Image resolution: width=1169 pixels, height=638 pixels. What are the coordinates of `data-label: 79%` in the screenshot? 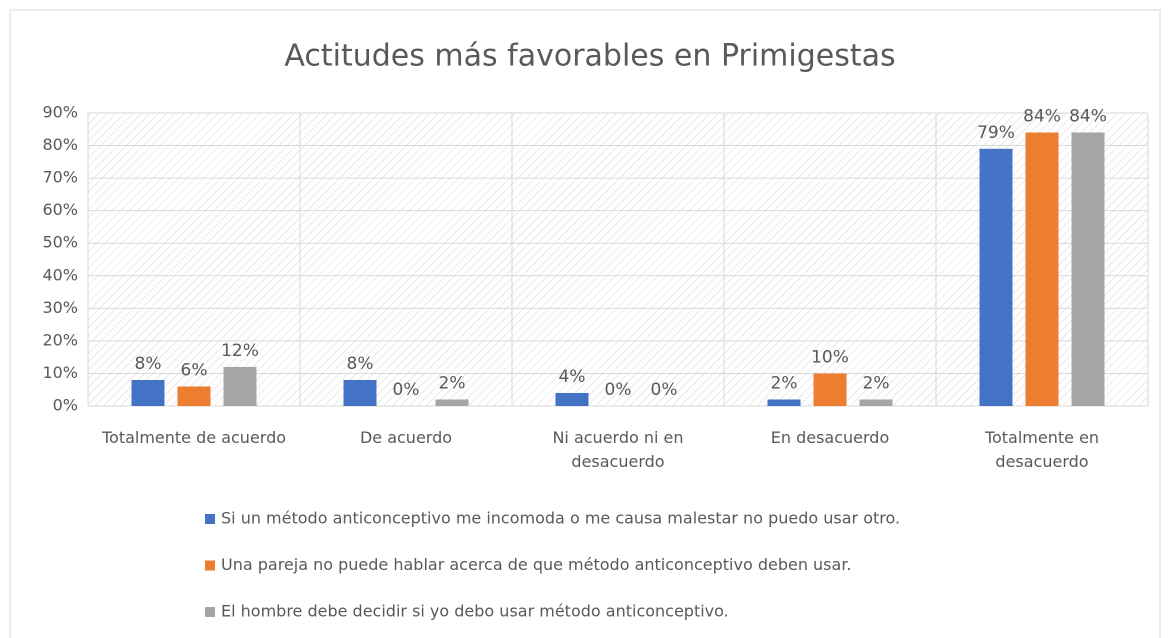 It's located at (996, 133).